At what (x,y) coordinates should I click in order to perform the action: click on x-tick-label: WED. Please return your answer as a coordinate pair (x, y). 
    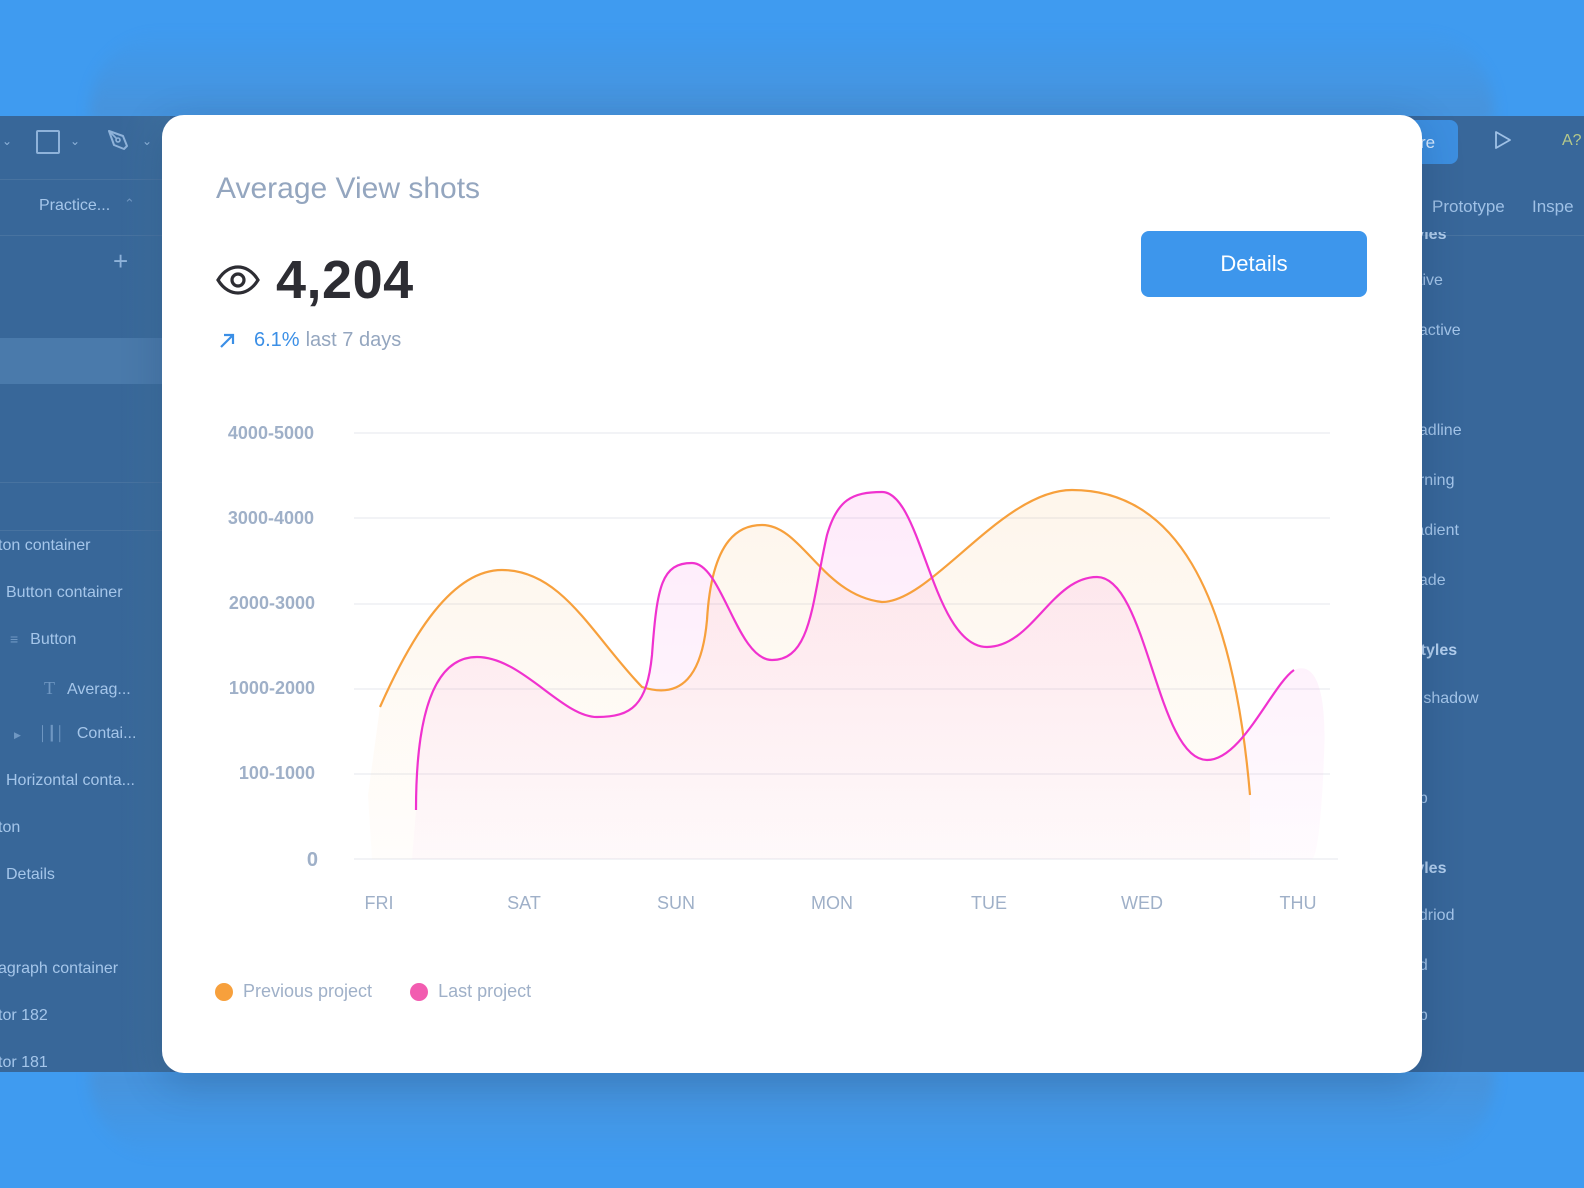
    Looking at the image, I should click on (1142, 903).